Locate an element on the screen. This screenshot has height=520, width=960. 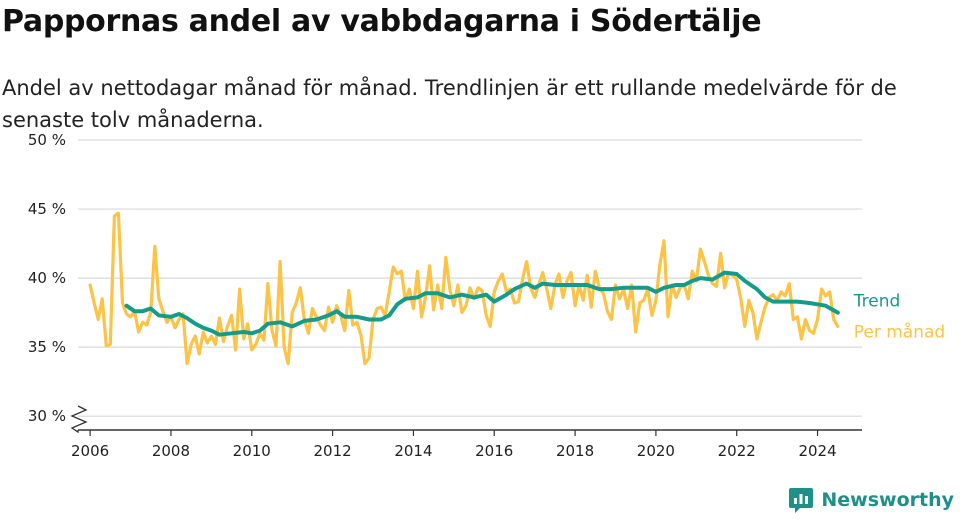
y-tick-label: 35 % is located at coordinates (47, 347).